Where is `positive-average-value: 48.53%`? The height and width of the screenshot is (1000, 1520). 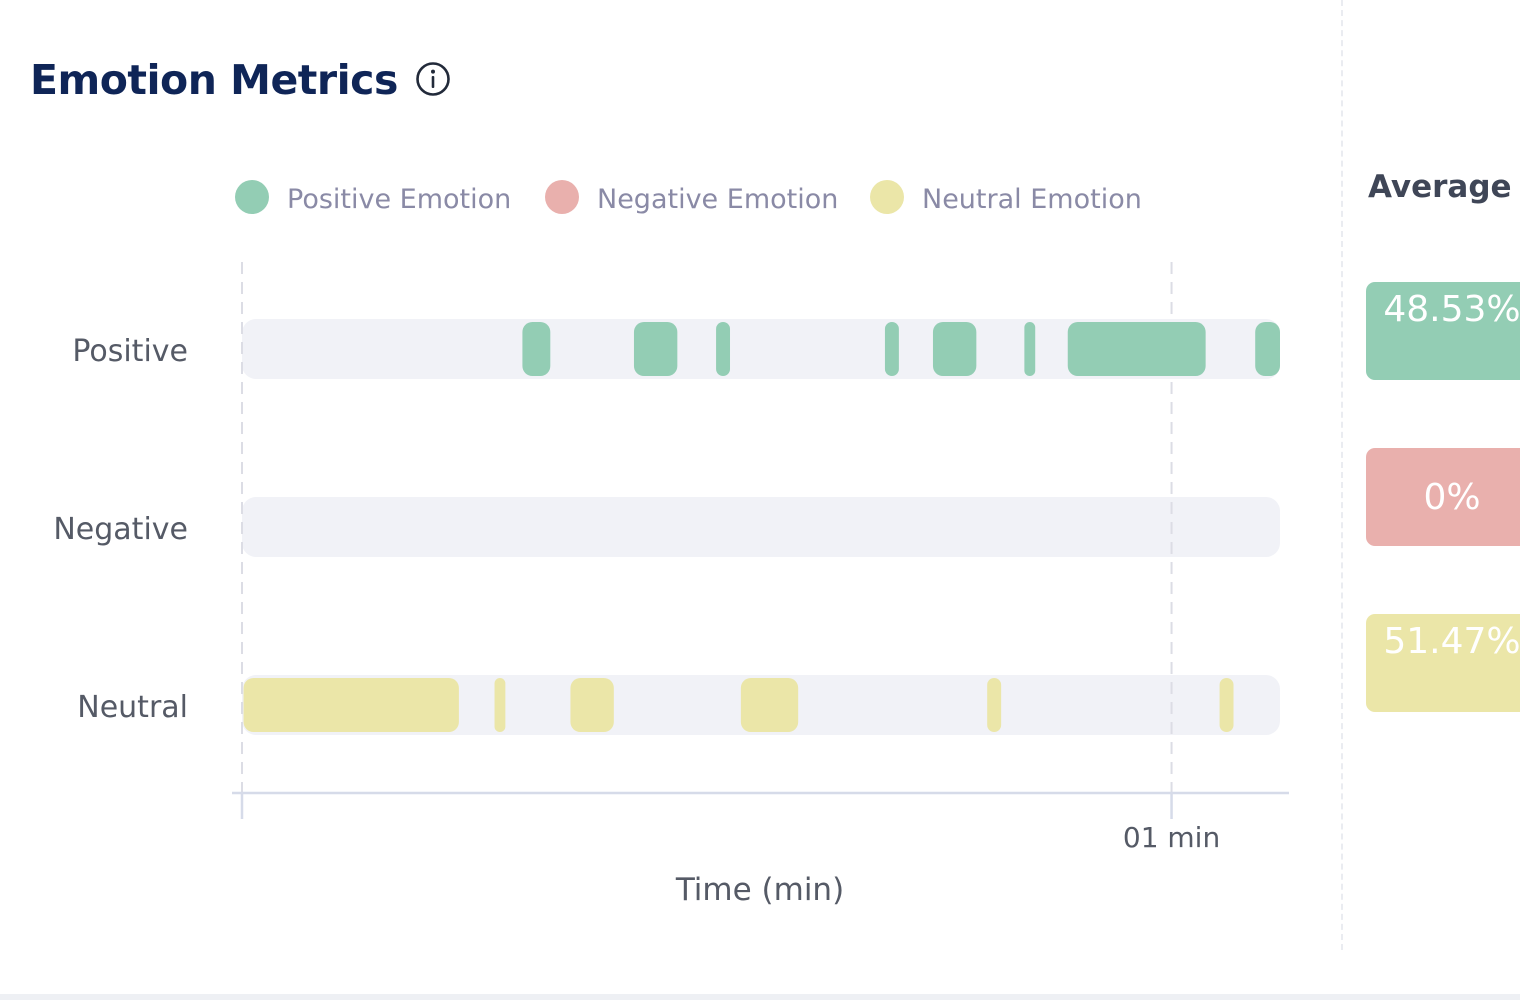
positive-average-value: 48.53% is located at coordinates (1451, 309).